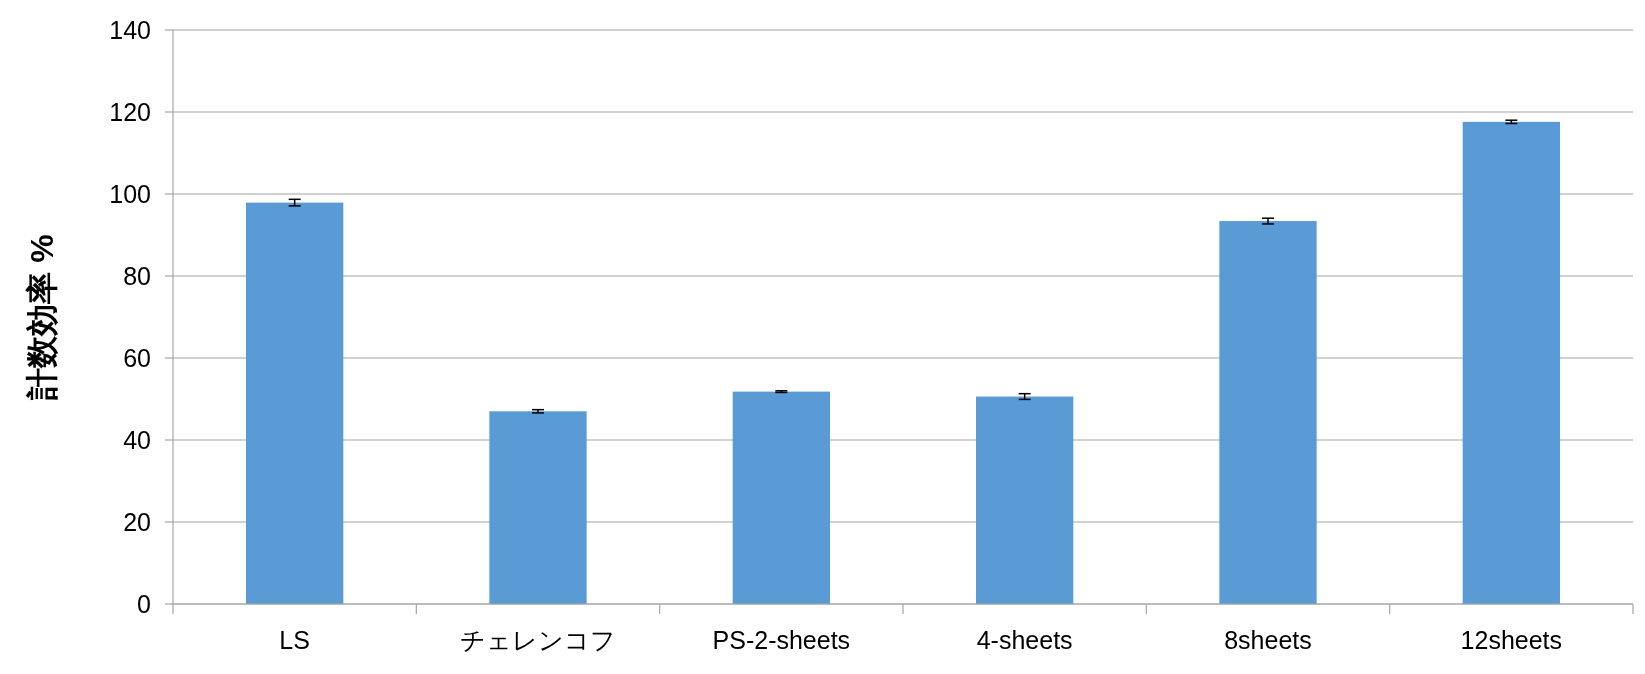 The width and height of the screenshot is (1645, 674). I want to click on y-tick-label: 140, so click(130, 29).